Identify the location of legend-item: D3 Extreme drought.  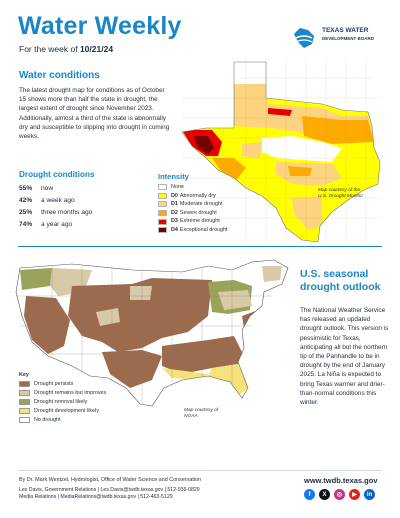
(193, 221).